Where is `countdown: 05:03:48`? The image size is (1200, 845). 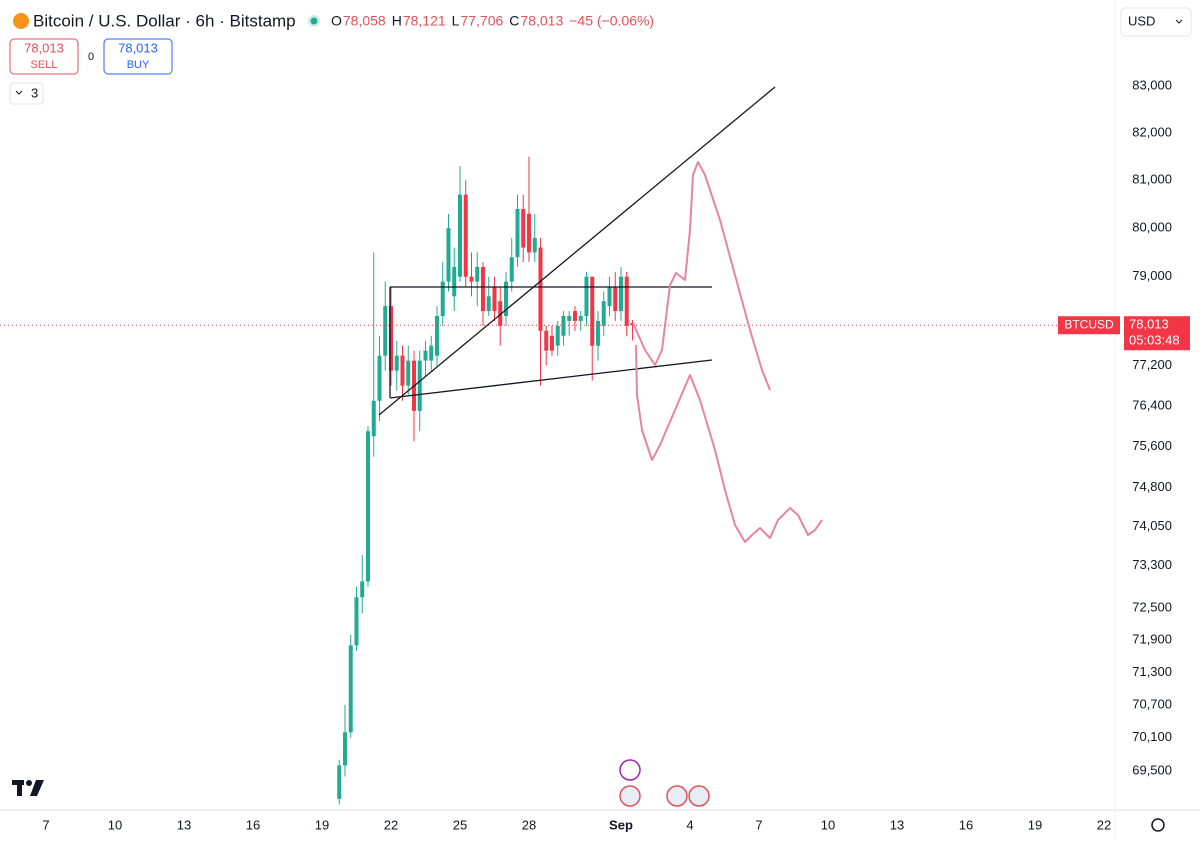 countdown: 05:03:48 is located at coordinates (1154, 340).